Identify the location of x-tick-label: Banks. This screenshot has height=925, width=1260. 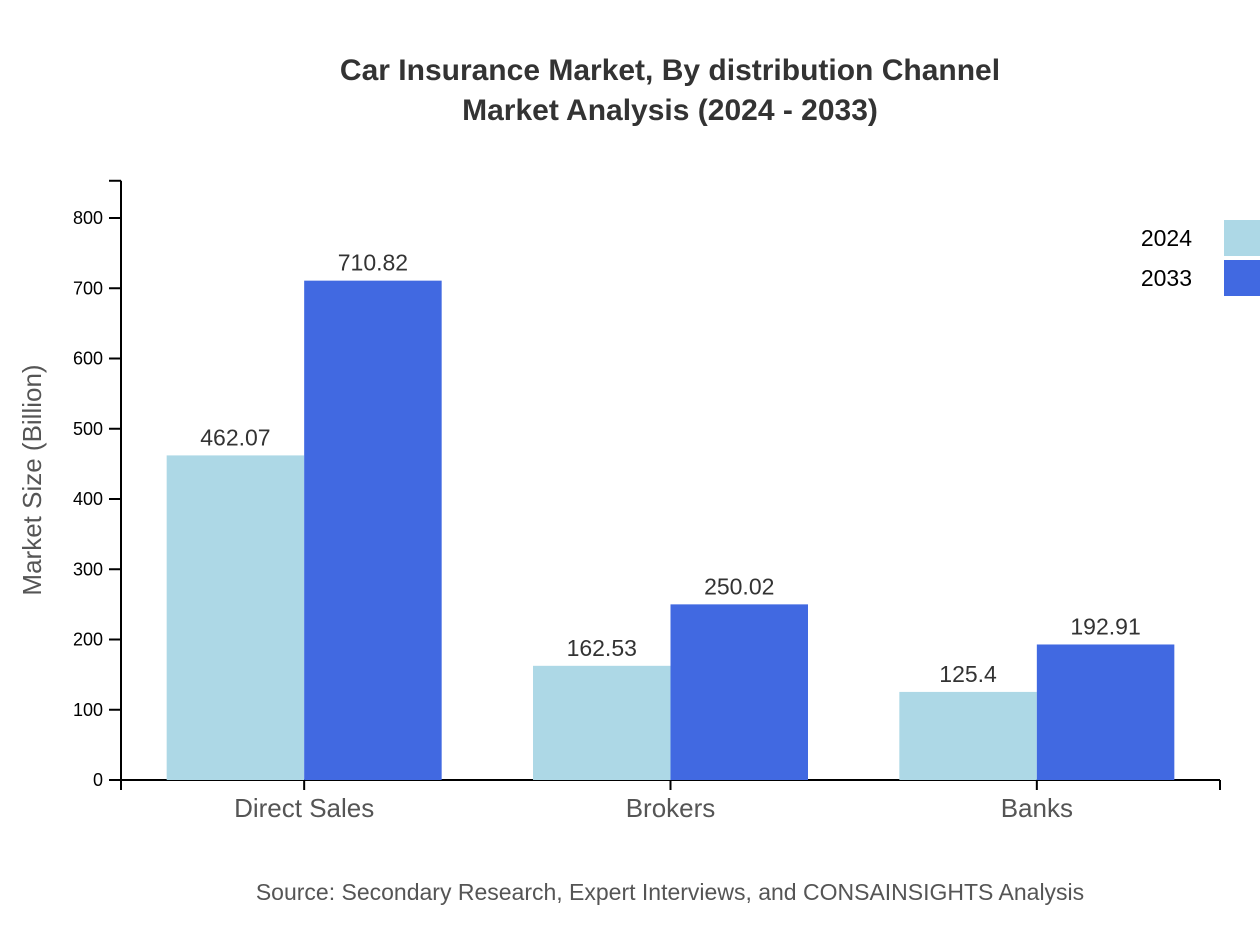
(1037, 808).